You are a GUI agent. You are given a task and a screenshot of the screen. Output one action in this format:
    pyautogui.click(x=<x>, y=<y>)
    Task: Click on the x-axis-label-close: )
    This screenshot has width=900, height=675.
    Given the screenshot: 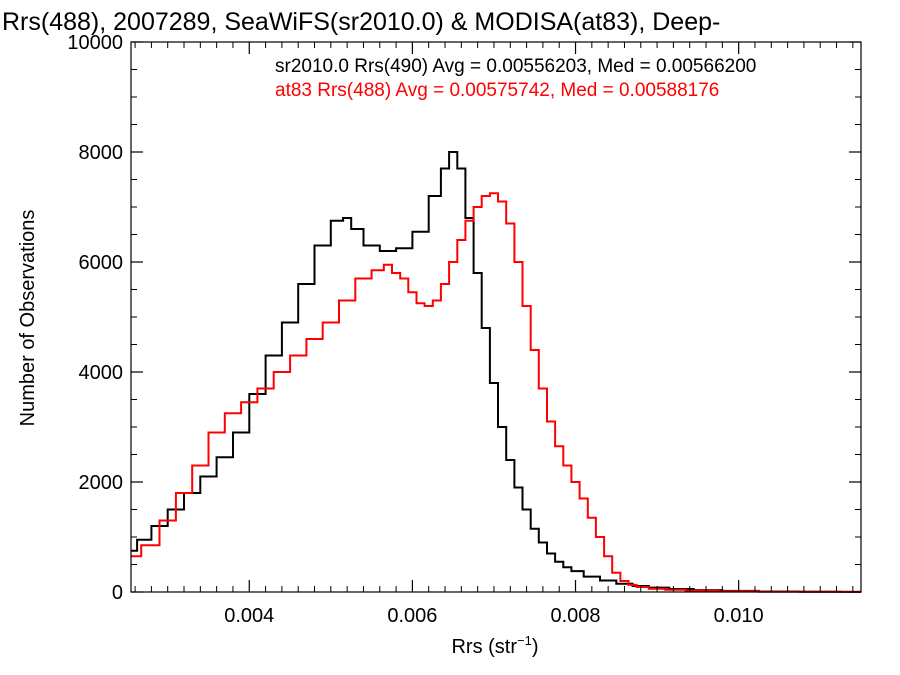 What is the action you would take?
    pyautogui.click(x=535, y=647)
    